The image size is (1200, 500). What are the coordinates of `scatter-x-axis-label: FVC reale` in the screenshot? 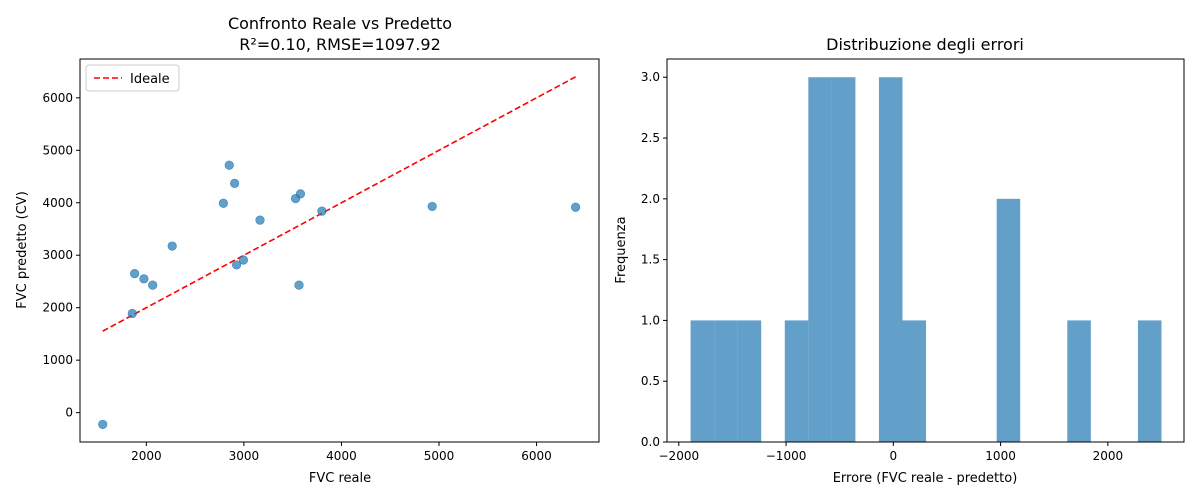 It's located at (340, 478).